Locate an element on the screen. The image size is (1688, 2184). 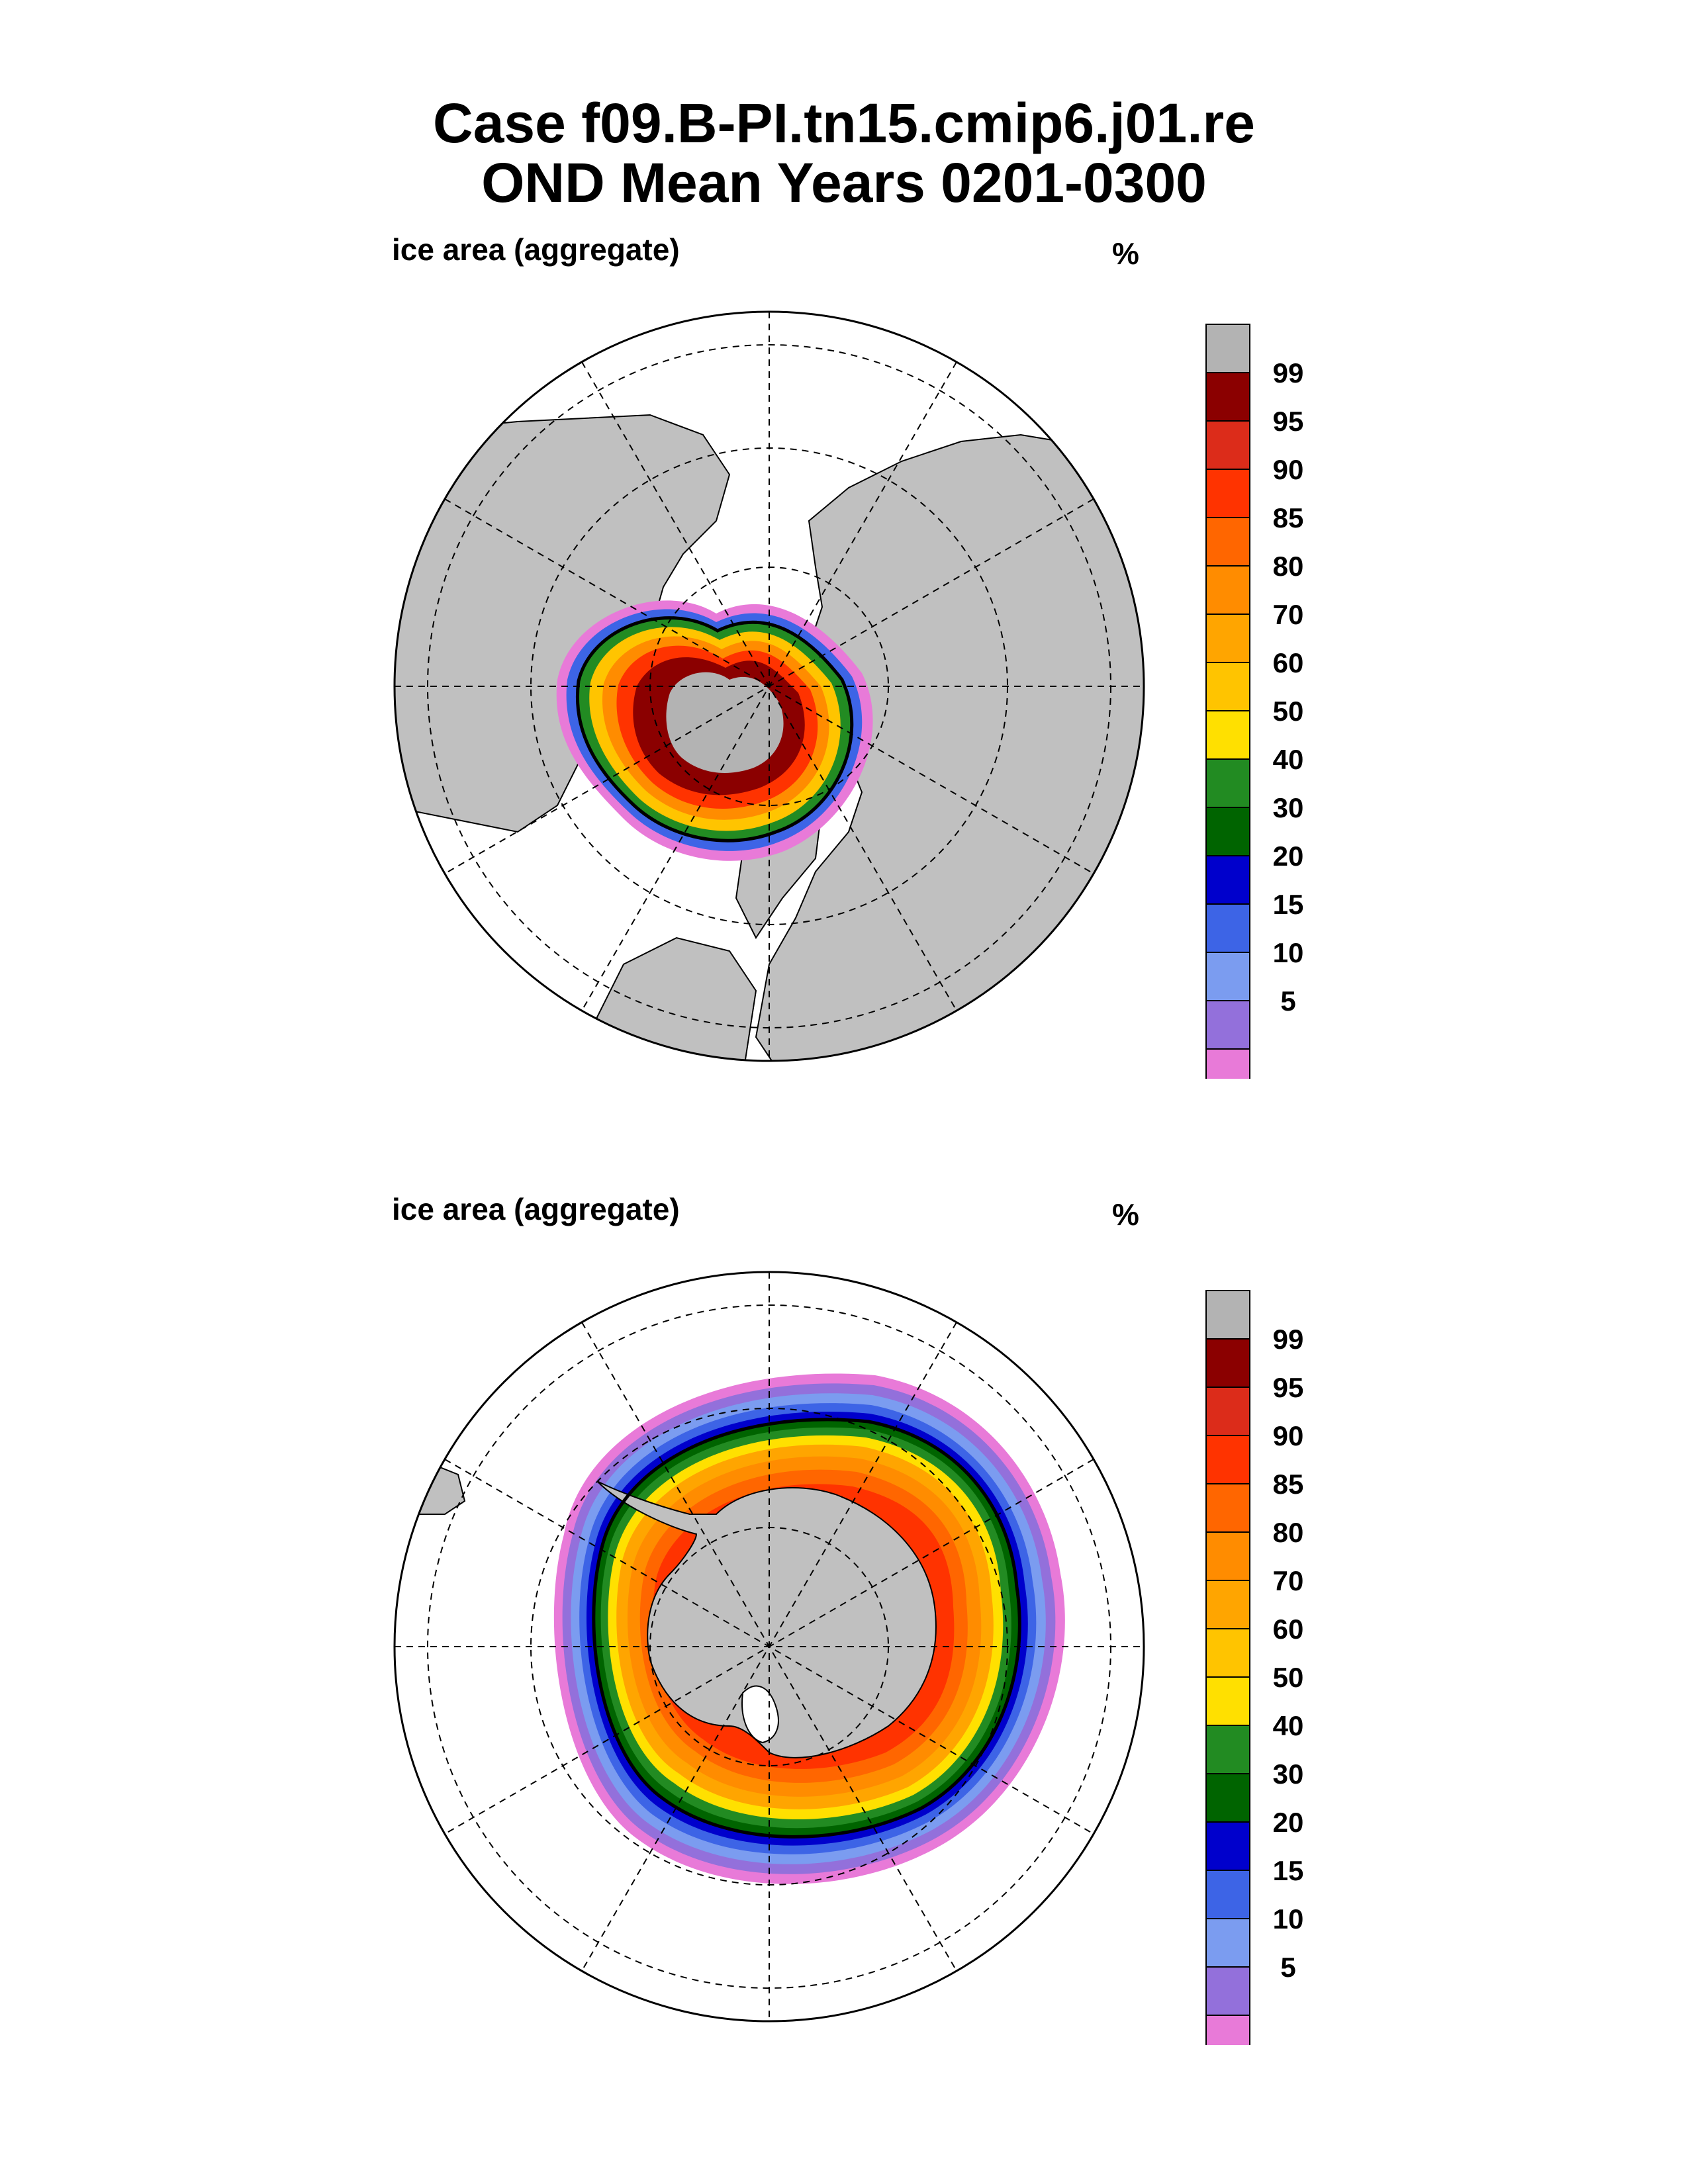
colorbar-panel2-boxes is located at coordinates (1227, 1667).